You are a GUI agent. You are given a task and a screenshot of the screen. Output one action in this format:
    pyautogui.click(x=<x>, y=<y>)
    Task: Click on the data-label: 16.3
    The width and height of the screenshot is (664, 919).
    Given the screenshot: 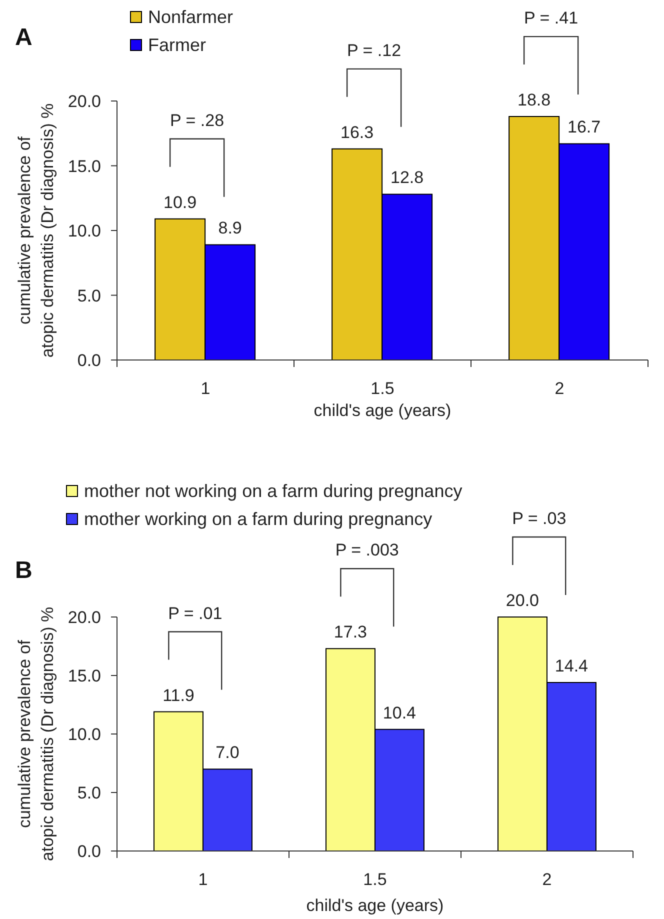 What is the action you would take?
    pyautogui.click(x=357, y=132)
    